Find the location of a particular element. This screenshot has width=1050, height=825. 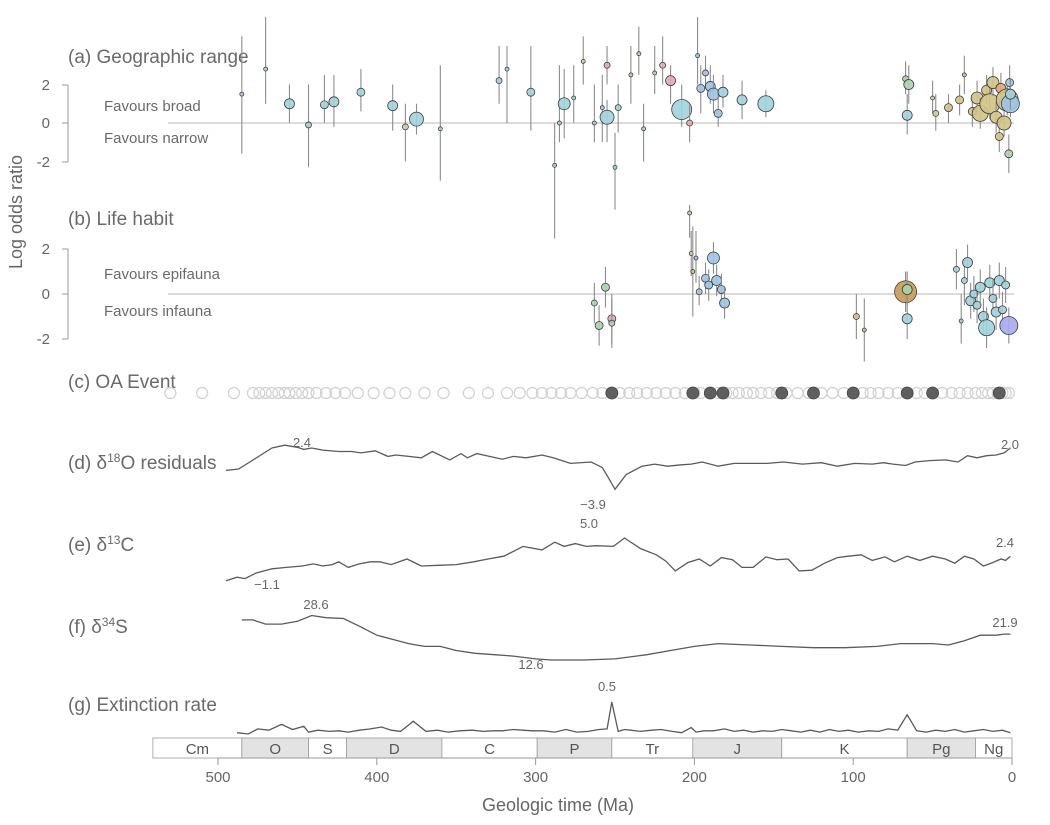

value-annotation: 0.5 is located at coordinates (607, 686).